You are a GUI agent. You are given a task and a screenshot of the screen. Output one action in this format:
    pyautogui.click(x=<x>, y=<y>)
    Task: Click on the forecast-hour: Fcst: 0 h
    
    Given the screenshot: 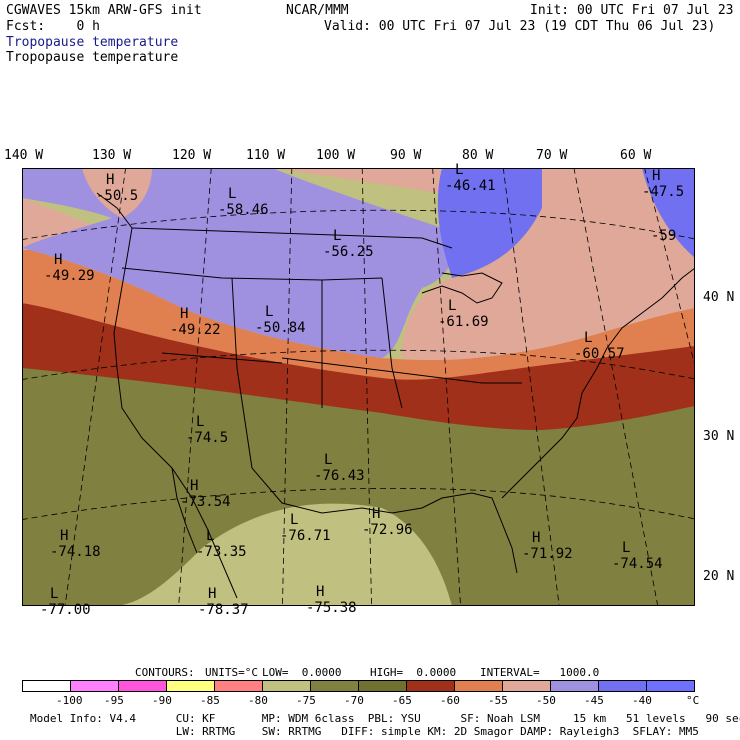 What is the action you would take?
    pyautogui.click(x=53, y=26)
    